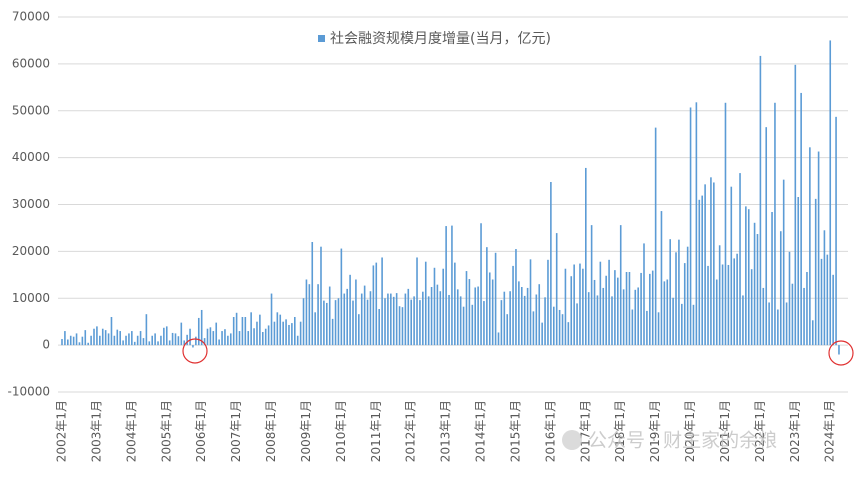 The width and height of the screenshot is (865, 478). What do you see at coordinates (690, 431) in the screenshot?
I see `x-tick-label: 2020年1月` at bounding box center [690, 431].